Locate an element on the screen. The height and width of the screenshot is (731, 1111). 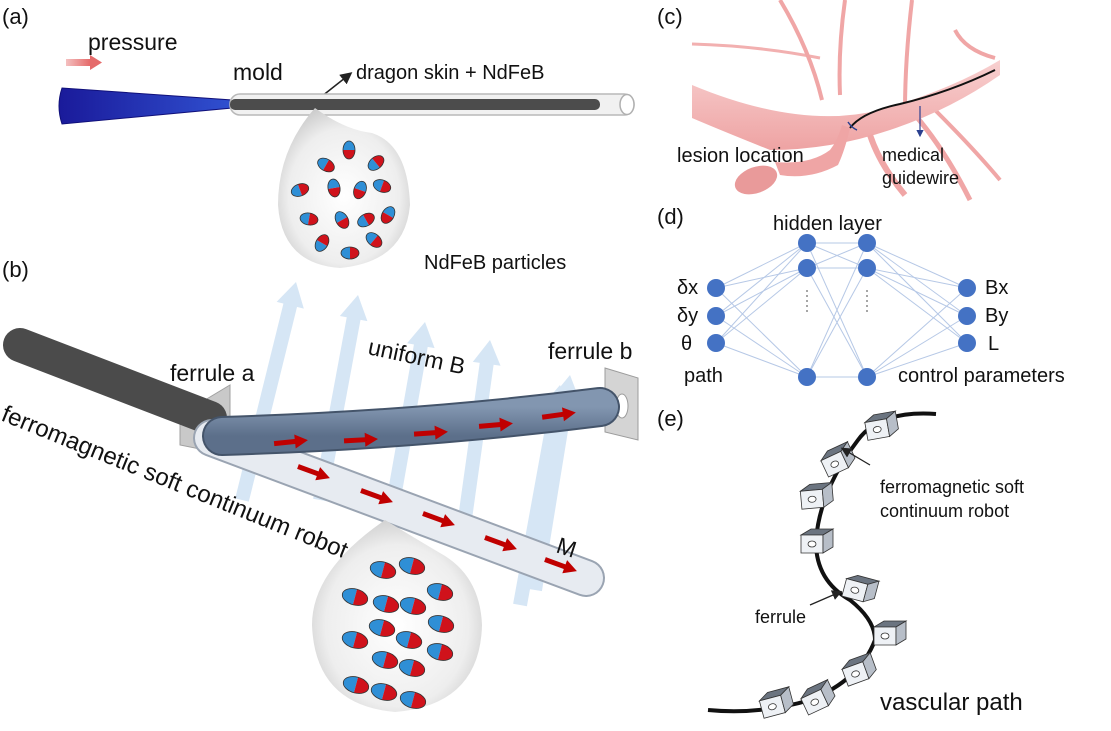
vascular-path-label: vascular path is located at coordinates (951, 702).